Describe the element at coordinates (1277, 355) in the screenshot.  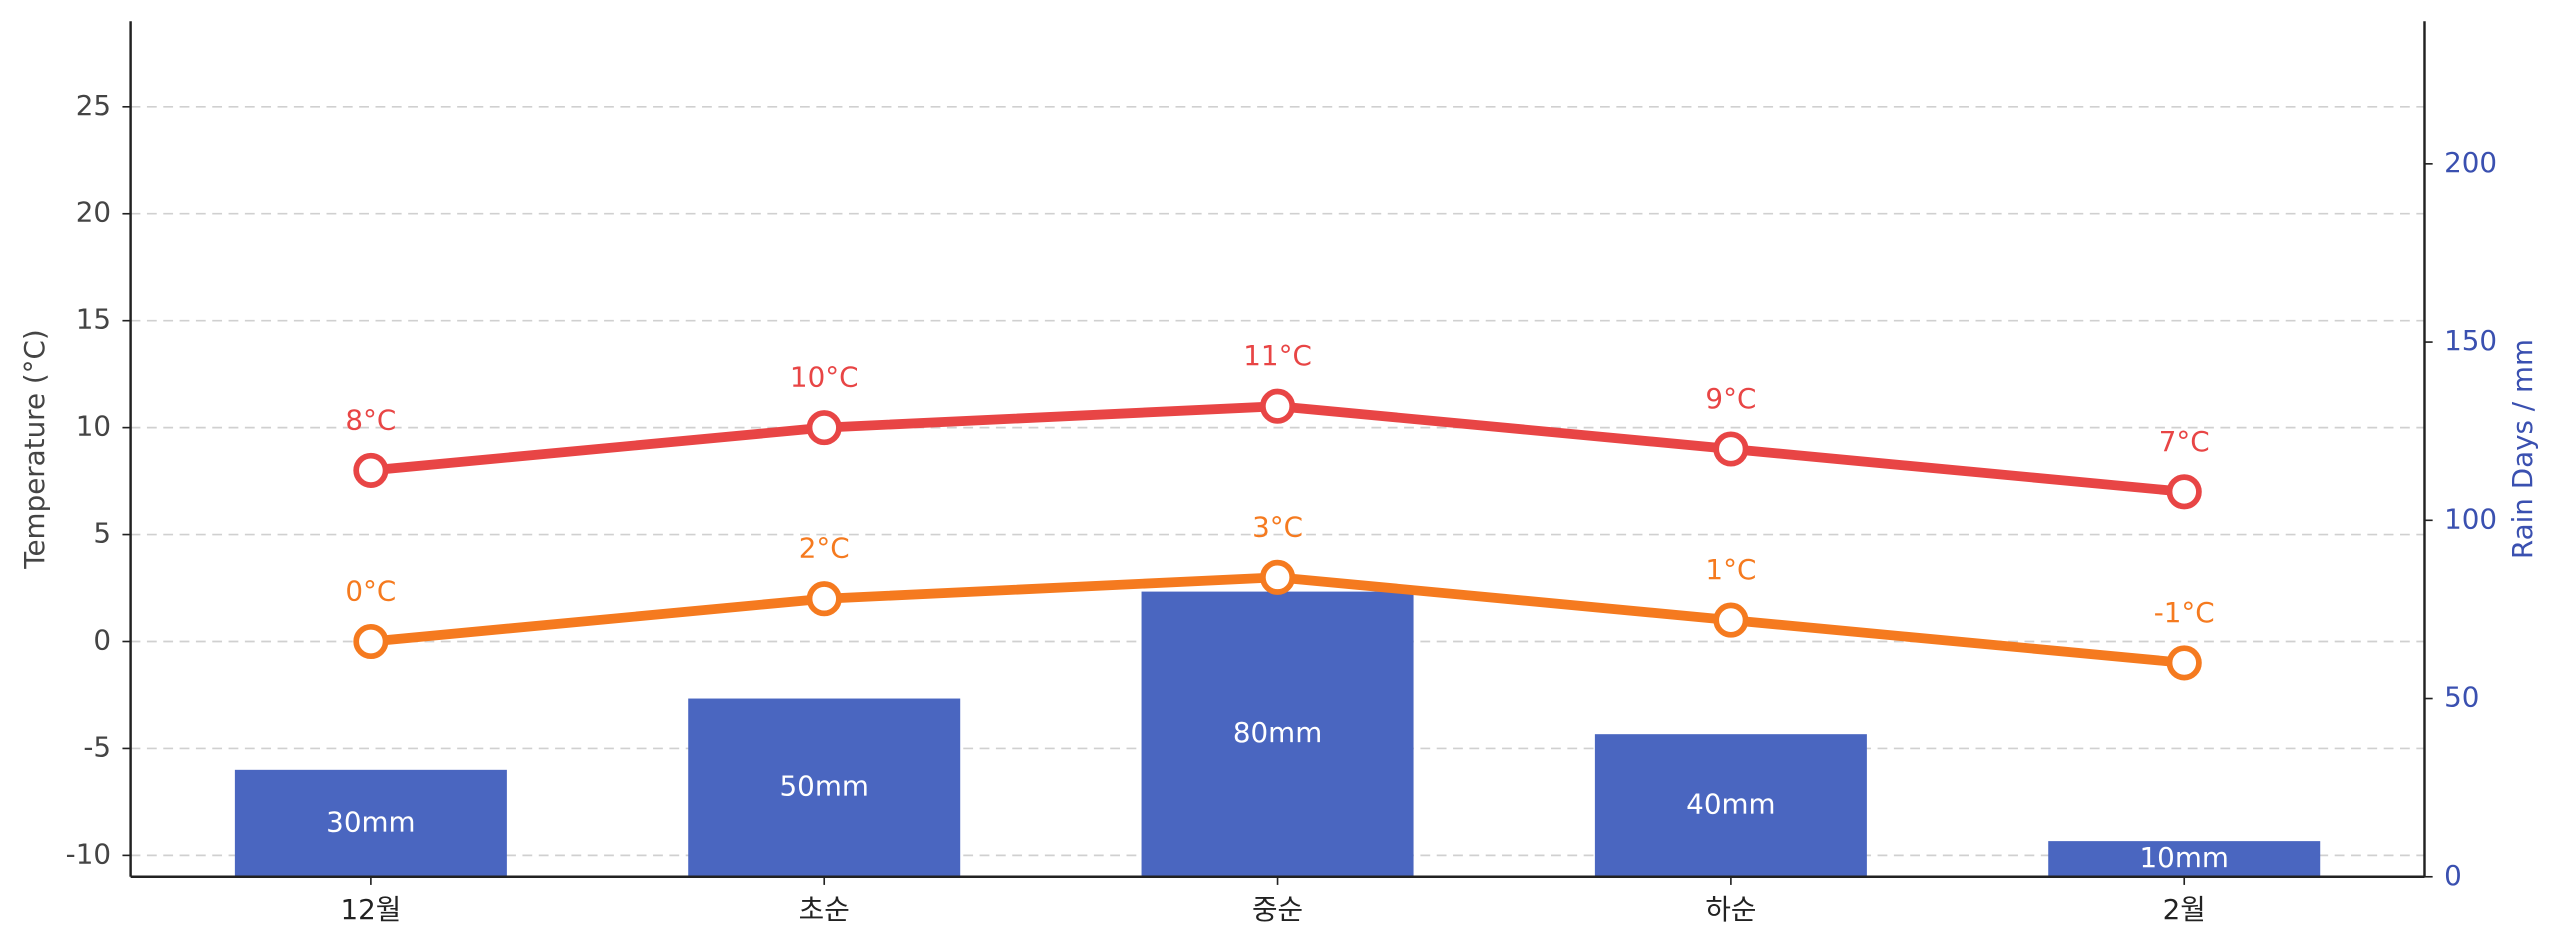
I see `point-label: 11°C` at that location.